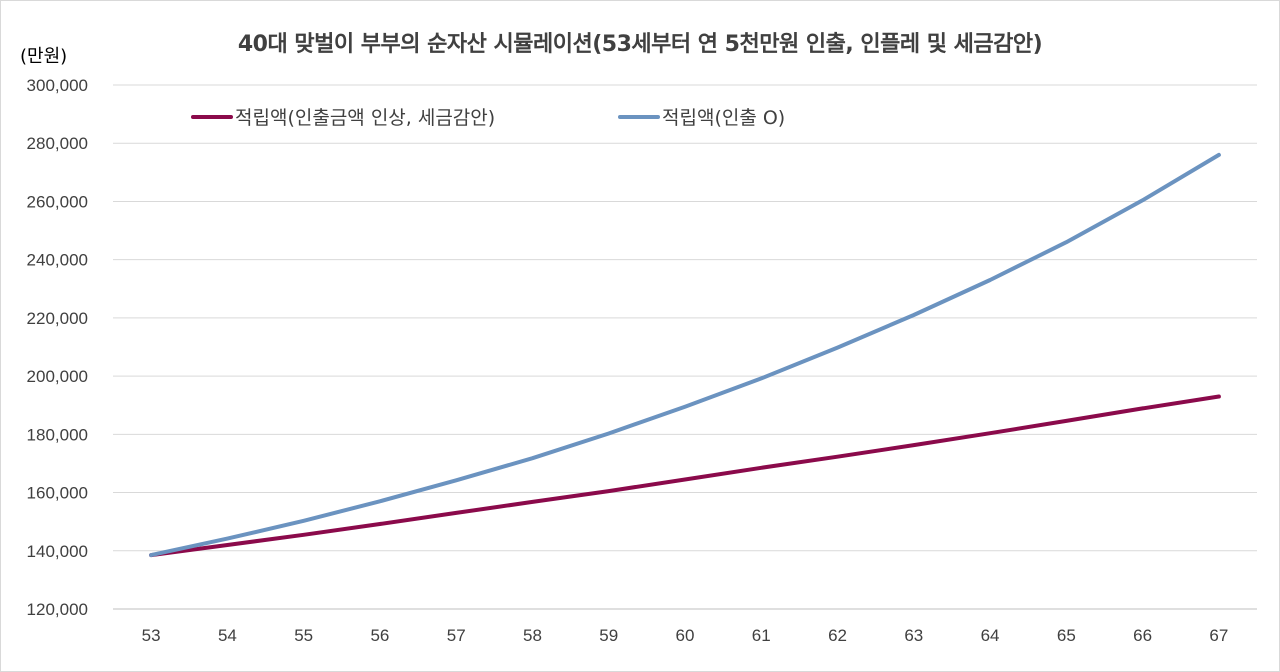 The height and width of the screenshot is (672, 1280). What do you see at coordinates (1218, 635) in the screenshot?
I see `x-tick-label: 67` at bounding box center [1218, 635].